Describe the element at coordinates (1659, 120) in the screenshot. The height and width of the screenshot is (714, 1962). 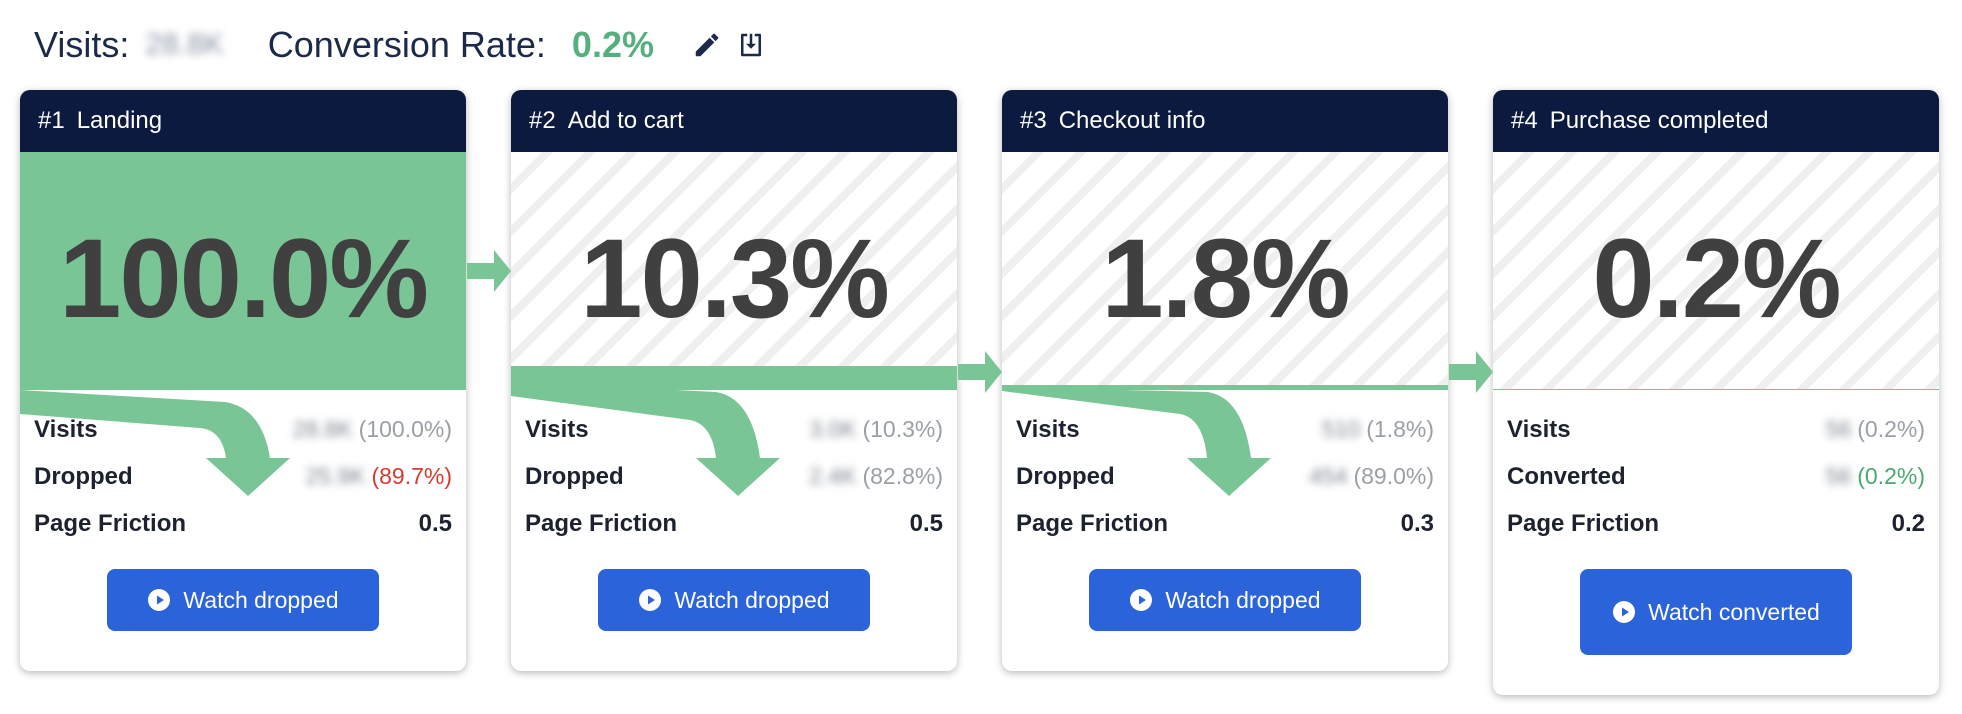
I see `step-name: Purchase completed` at that location.